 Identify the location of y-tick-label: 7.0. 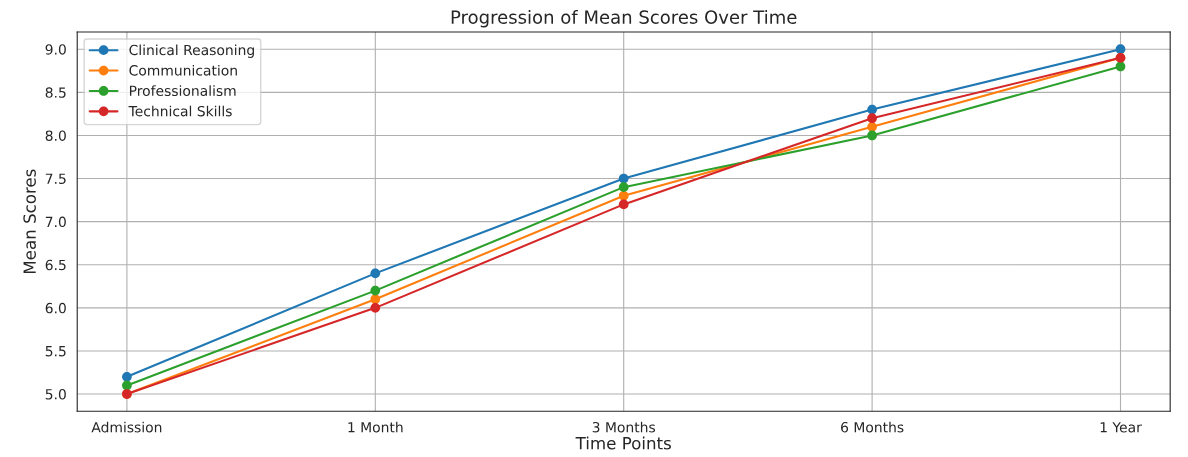
(55, 222).